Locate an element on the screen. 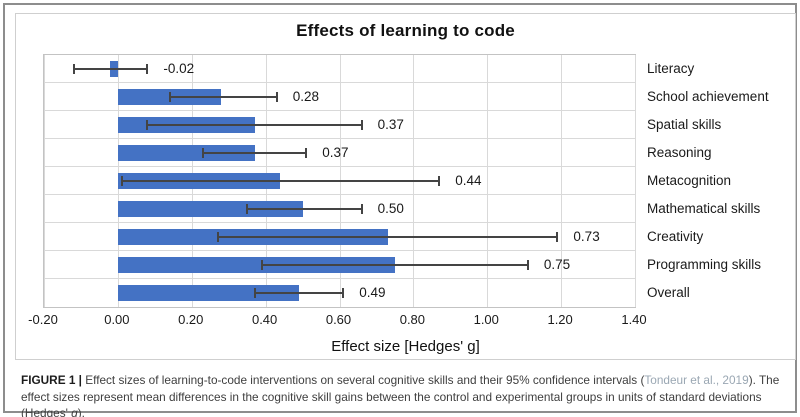 This screenshot has width=800, height=417. error-cap-low-literacy is located at coordinates (73, 69).